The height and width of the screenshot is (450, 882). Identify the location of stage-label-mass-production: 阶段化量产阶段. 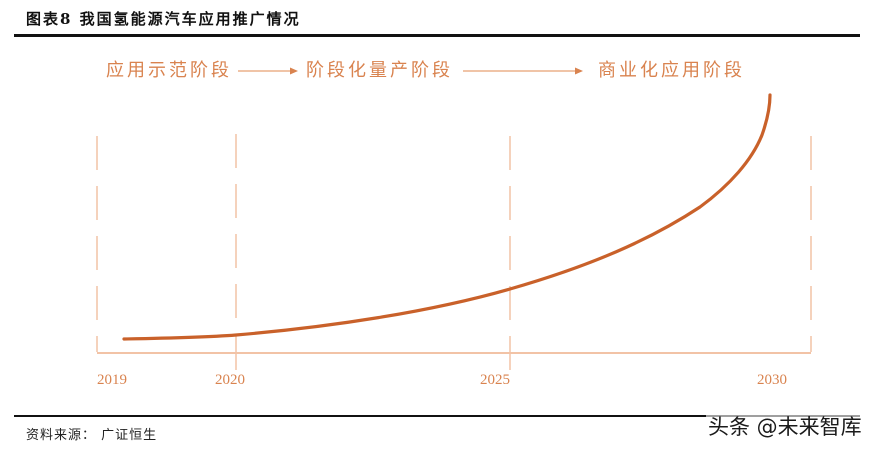
(379, 70).